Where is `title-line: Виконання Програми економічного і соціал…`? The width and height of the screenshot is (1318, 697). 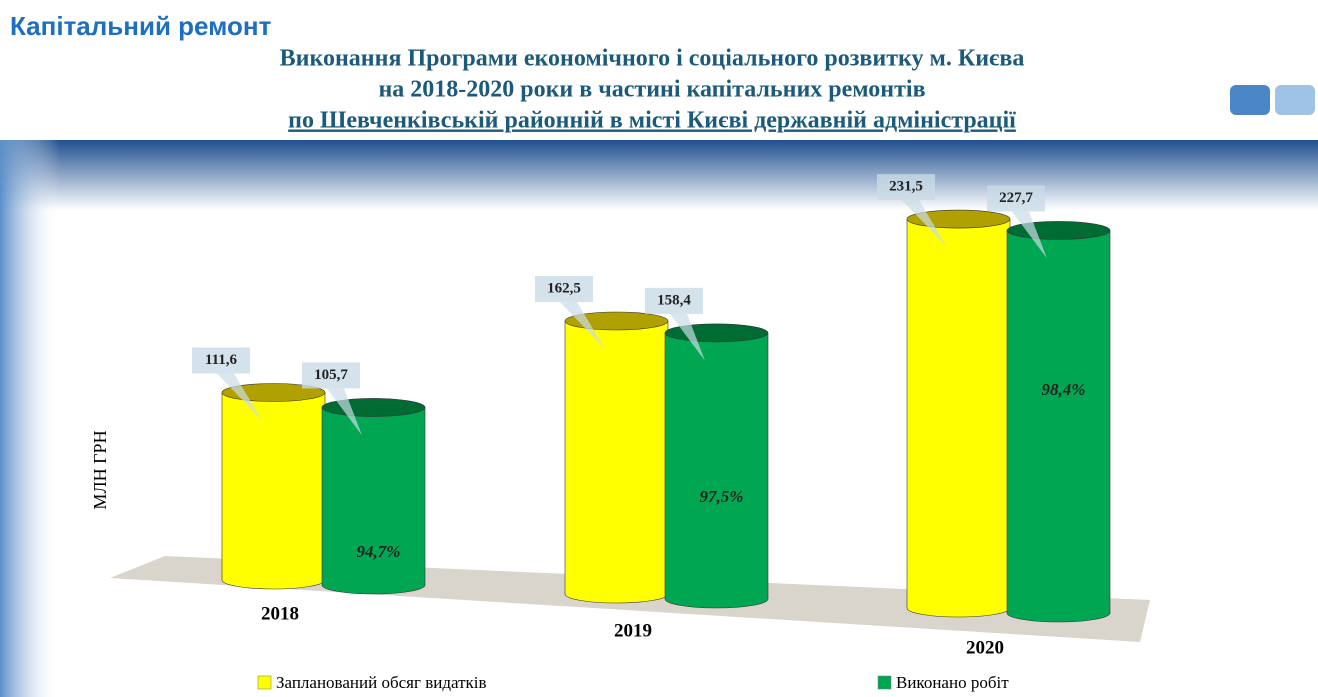
title-line: Виконання Програми економічного і соціал… is located at coordinates (652, 59).